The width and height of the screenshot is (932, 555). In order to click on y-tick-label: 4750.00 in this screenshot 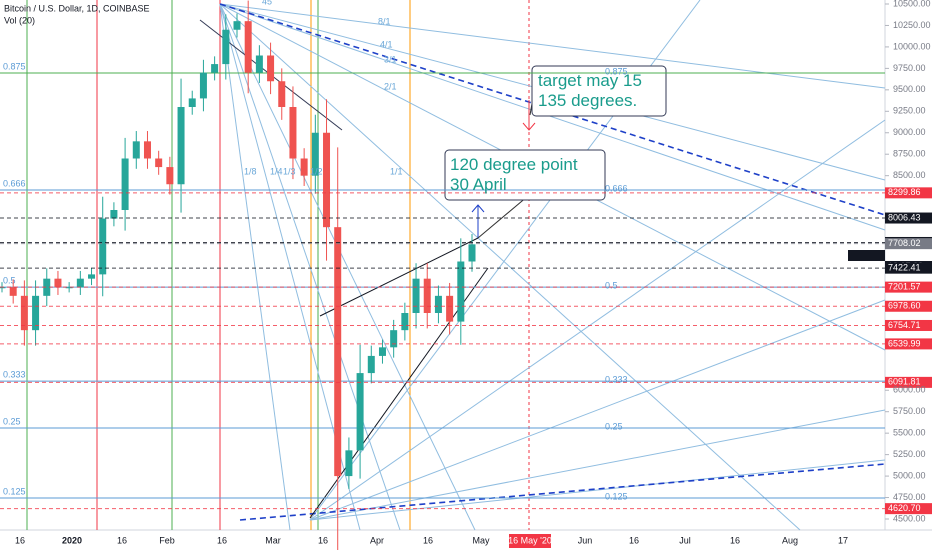, I will do `click(909, 497)`.